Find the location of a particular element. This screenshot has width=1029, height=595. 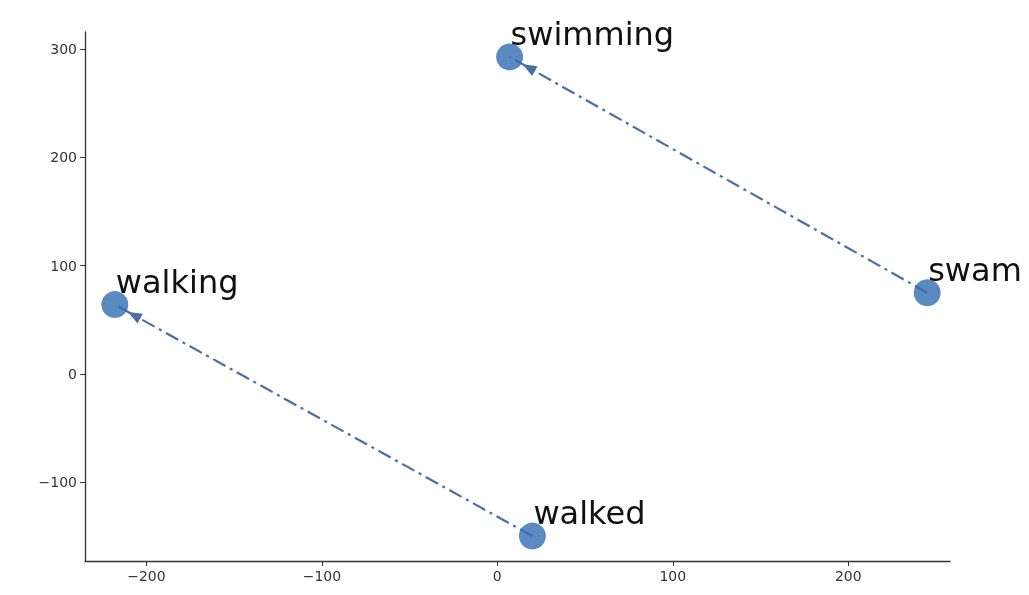

x-tick-label: −200 is located at coordinates (146, 576).